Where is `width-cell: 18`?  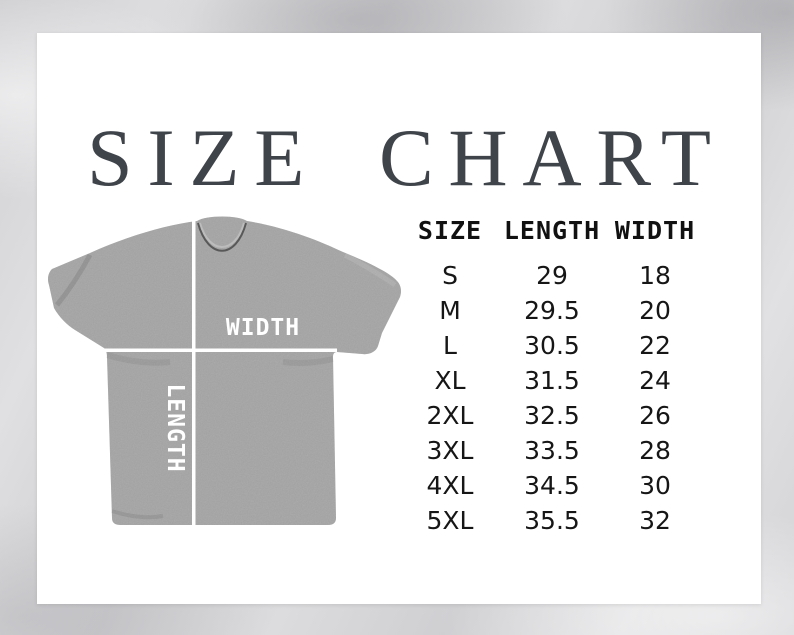 width-cell: 18 is located at coordinates (655, 275).